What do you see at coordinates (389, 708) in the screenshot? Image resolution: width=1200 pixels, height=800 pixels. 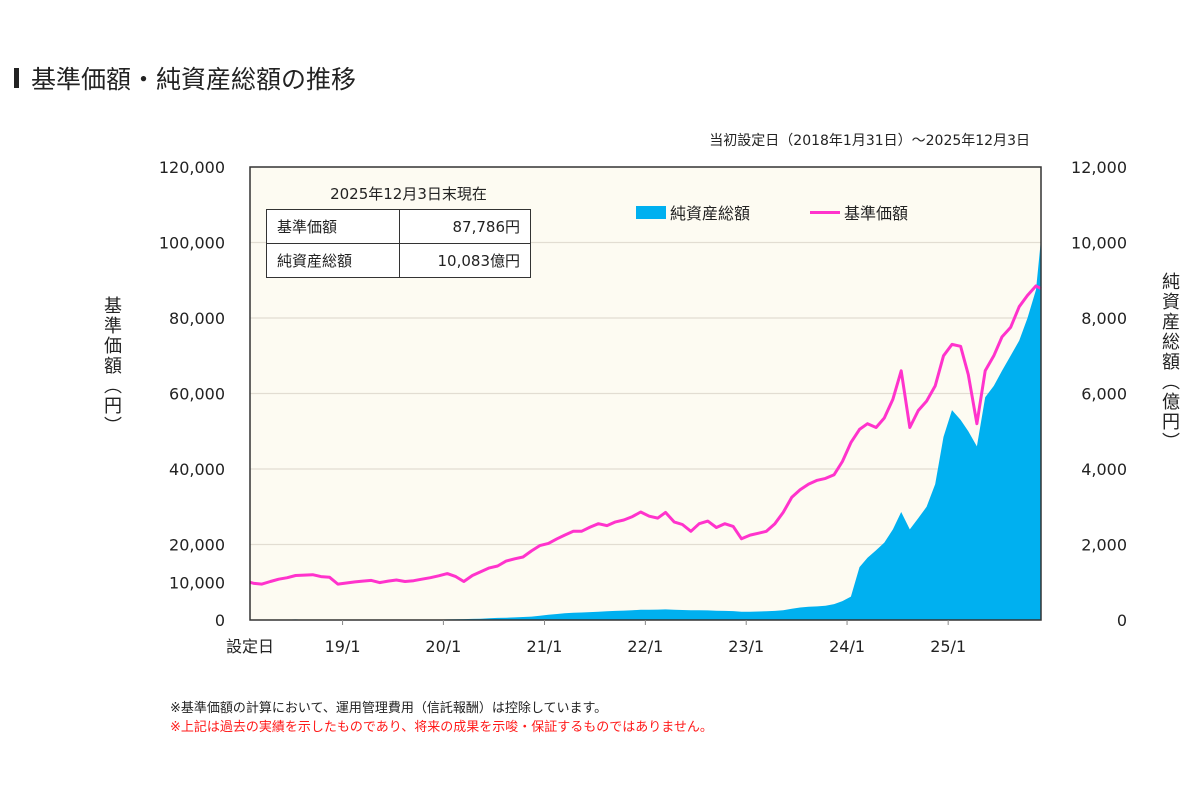 I see `note-fee: ※基準価額の計算において、運用管理費用（信託報酬）は控除しています。` at bounding box center [389, 708].